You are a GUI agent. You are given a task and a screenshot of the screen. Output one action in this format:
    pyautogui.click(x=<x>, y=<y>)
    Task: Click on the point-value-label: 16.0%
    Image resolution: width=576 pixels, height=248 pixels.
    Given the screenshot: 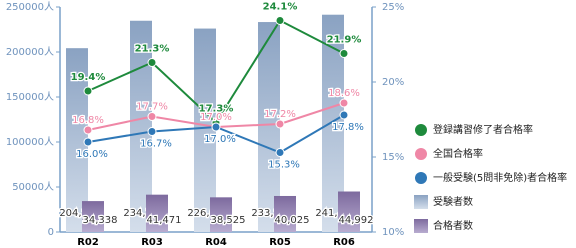 What is the action you would take?
    pyautogui.click(x=92, y=154)
    